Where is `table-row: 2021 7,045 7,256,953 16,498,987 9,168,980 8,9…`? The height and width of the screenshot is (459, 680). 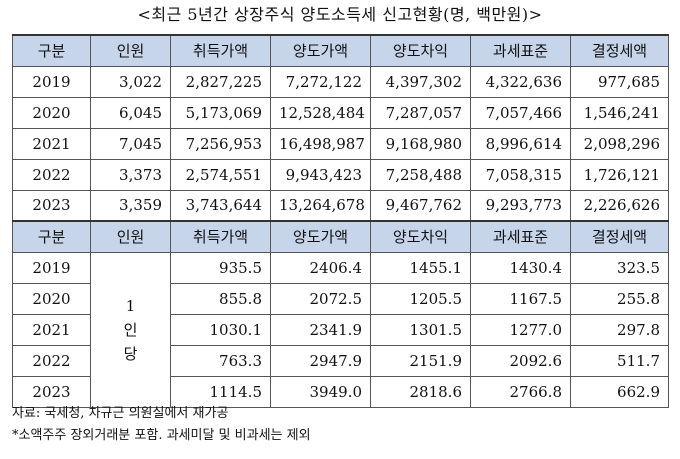
table-row: 2021 7,045 7,256,953 16,498,987 9,168,980 8,9… is located at coordinates (340, 143).